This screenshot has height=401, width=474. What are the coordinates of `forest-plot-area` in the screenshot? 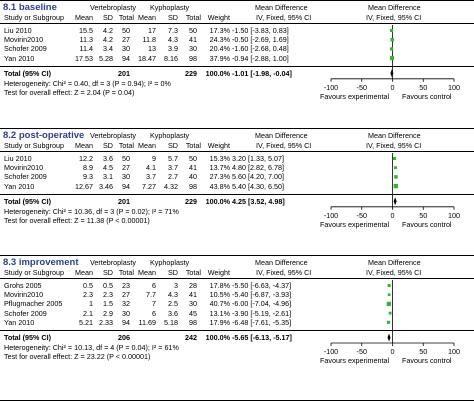 It's located at (392, 53).